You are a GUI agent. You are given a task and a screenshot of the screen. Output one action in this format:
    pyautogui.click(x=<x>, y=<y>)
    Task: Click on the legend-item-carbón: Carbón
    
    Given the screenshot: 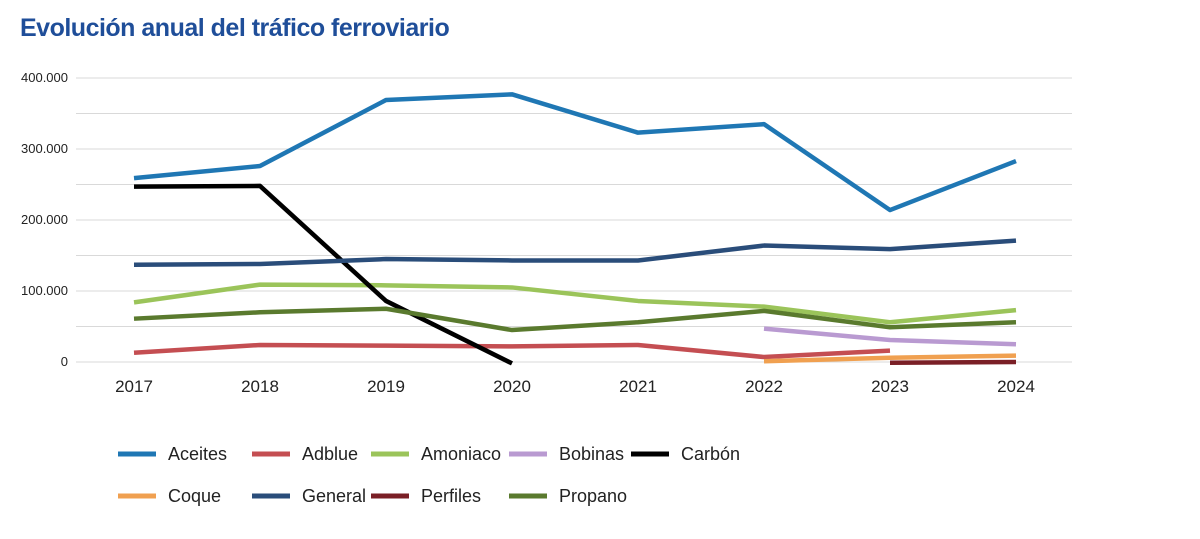 What is the action you would take?
    pyautogui.click(x=685, y=454)
    